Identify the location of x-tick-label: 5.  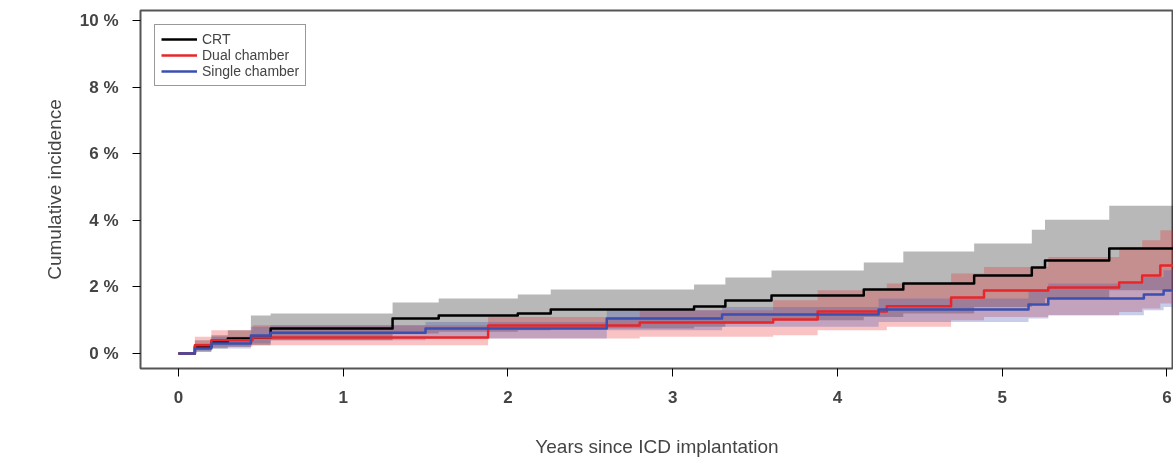
(1002, 397).